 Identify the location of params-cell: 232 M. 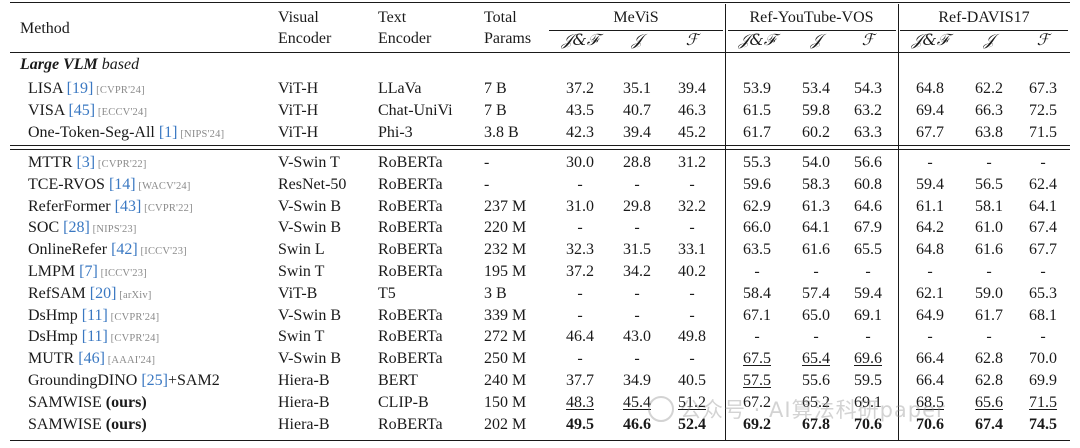
(505, 250).